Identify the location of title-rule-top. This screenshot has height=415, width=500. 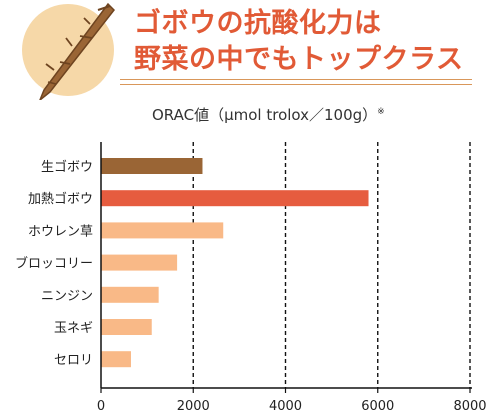
(296, 79).